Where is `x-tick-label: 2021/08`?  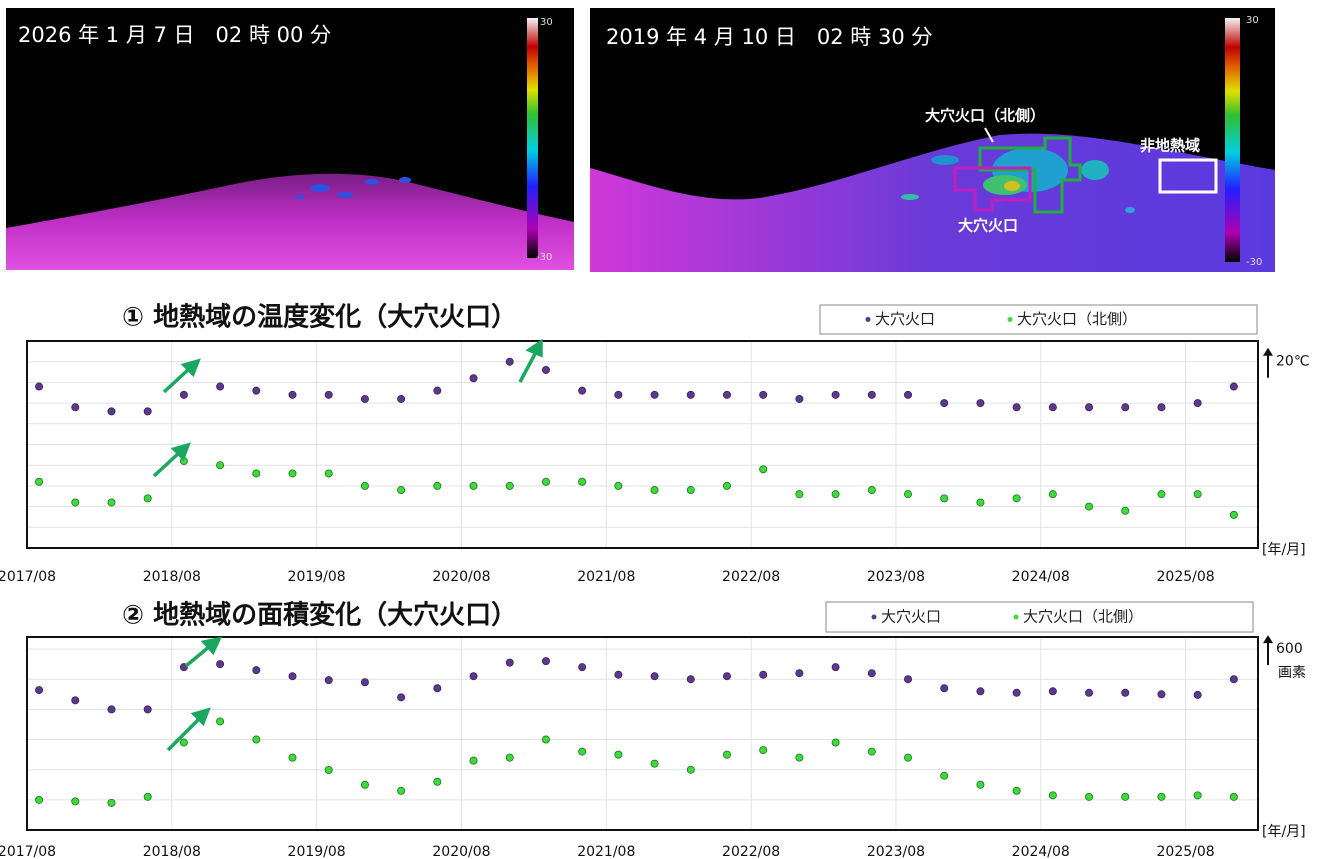 x-tick-label: 2021/08 is located at coordinates (606, 577).